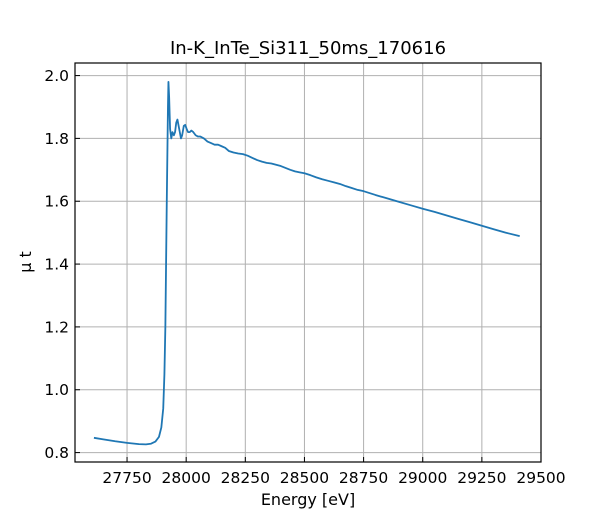 This screenshot has height=520, width=600. What do you see at coordinates (25, 262) in the screenshot?
I see `y-axis-label: μ t` at bounding box center [25, 262].